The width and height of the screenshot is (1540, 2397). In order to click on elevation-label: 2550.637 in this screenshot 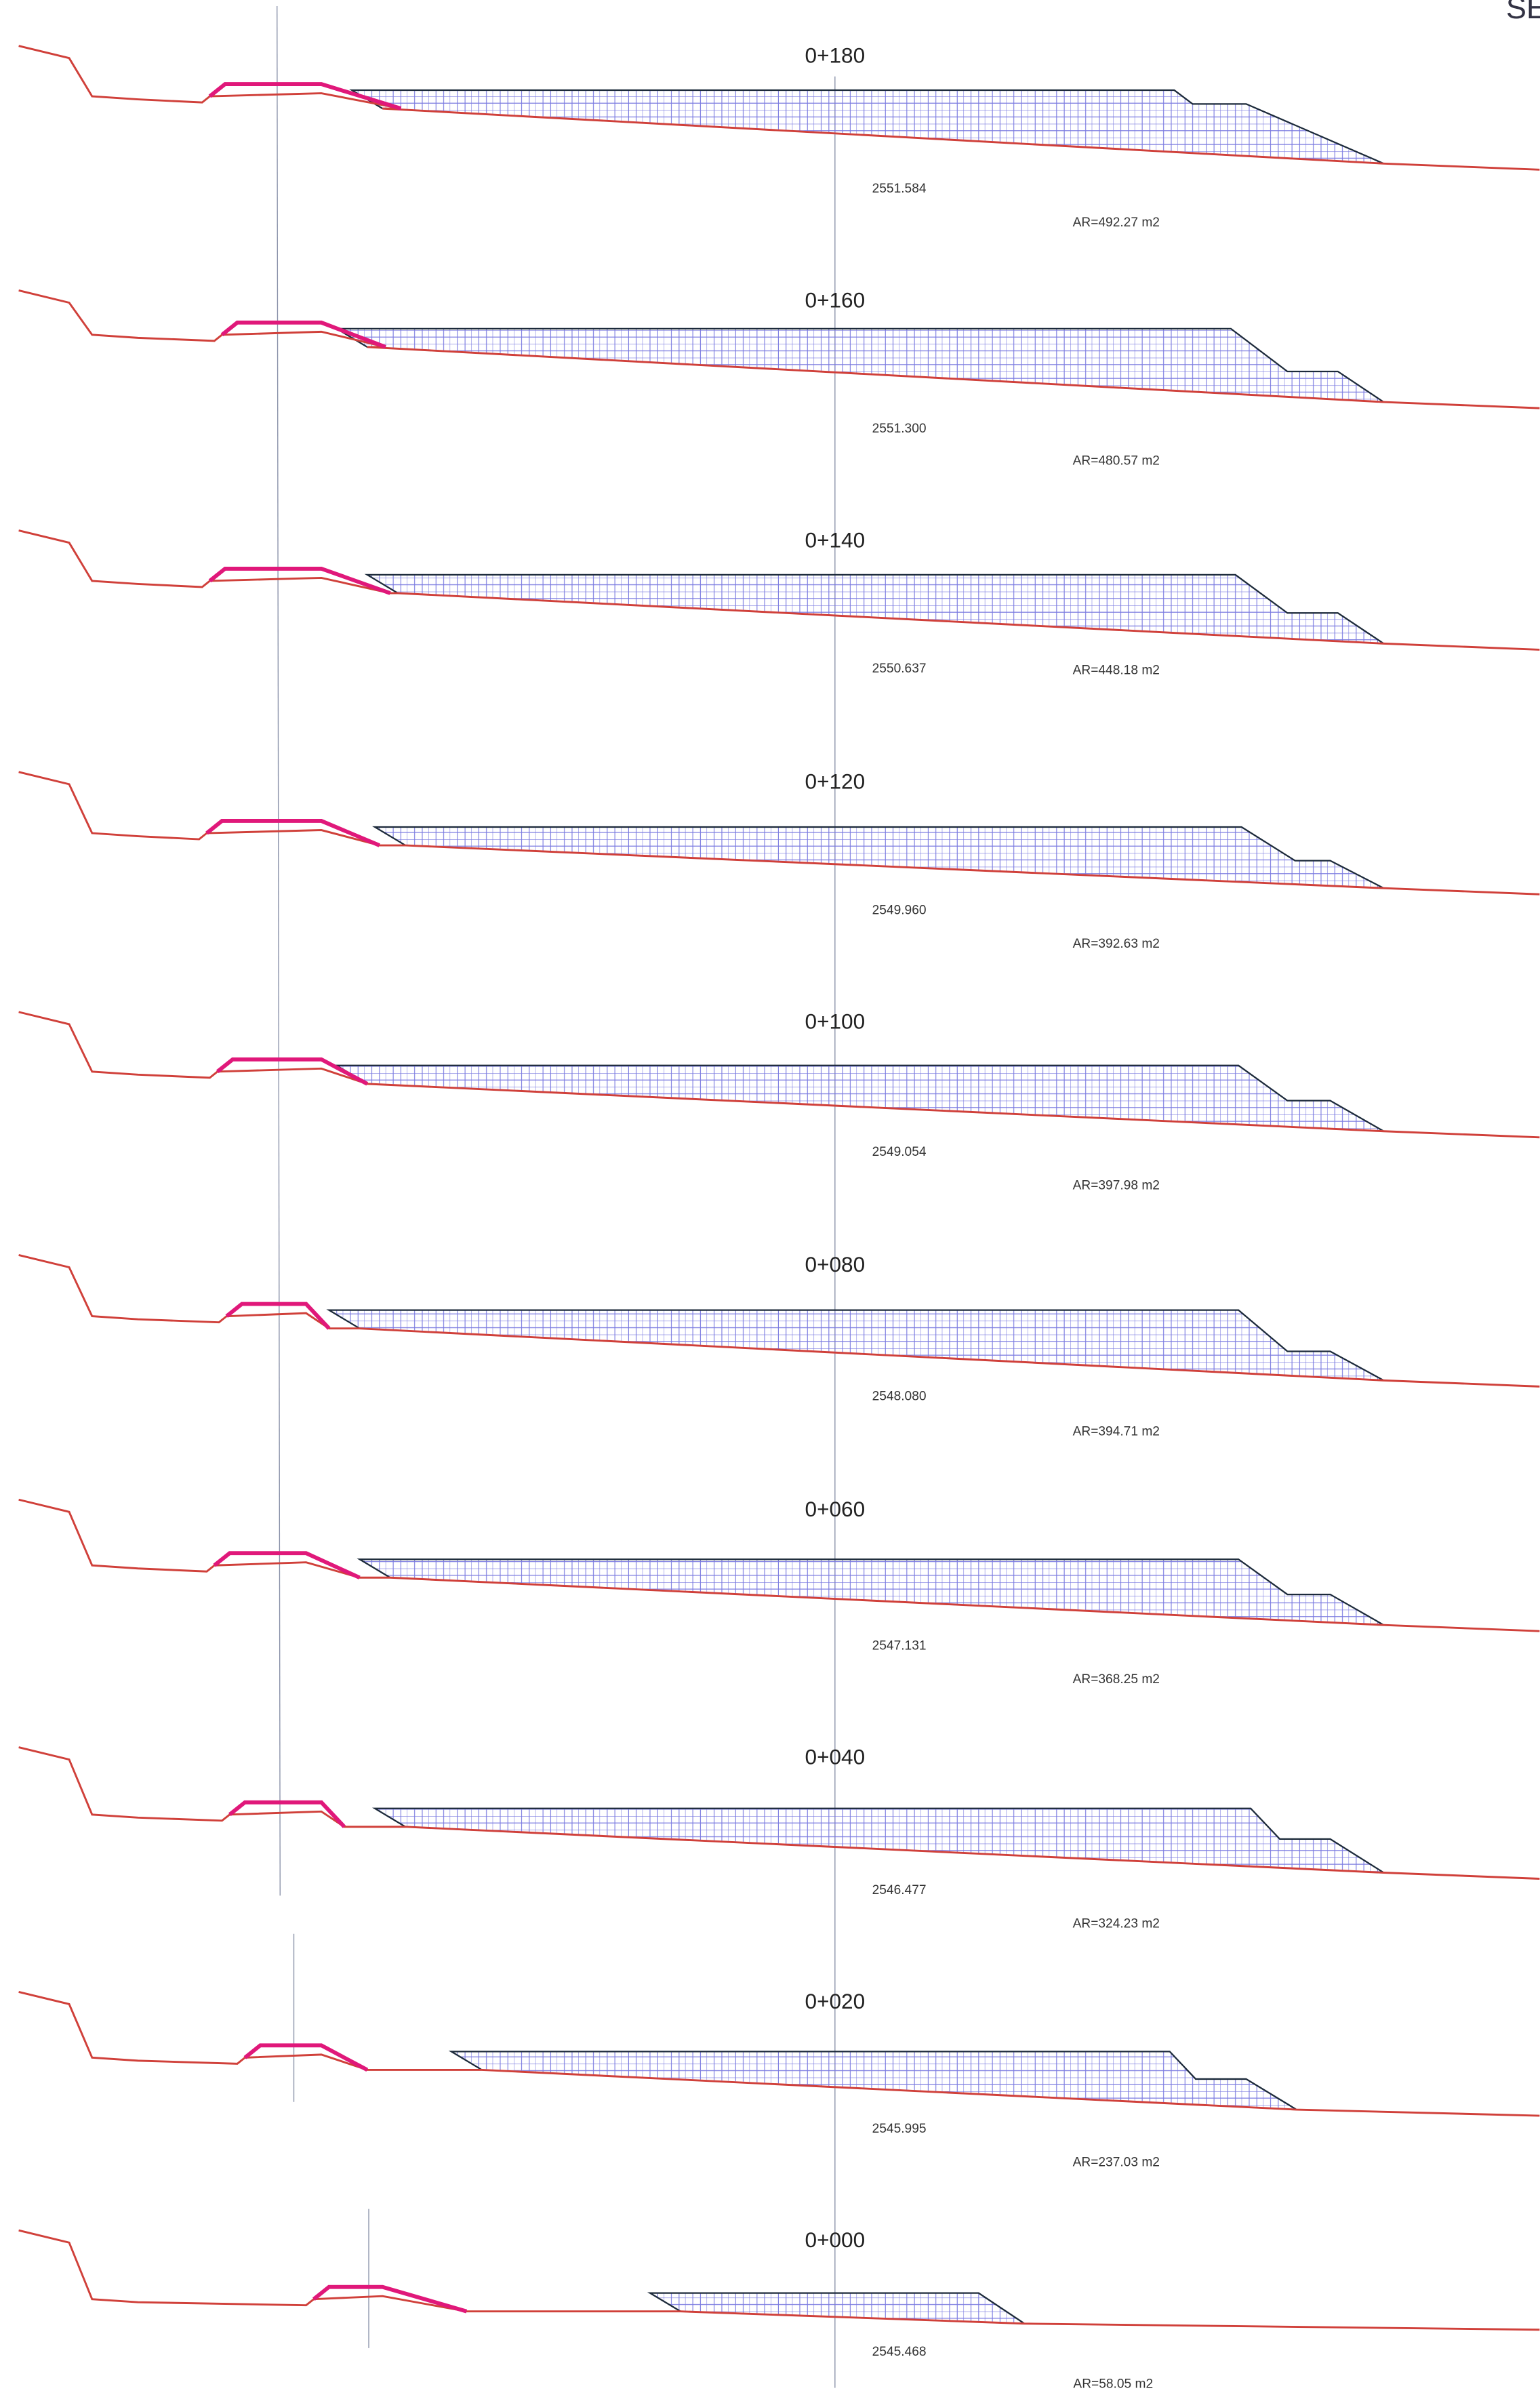, I will do `click(899, 669)`.